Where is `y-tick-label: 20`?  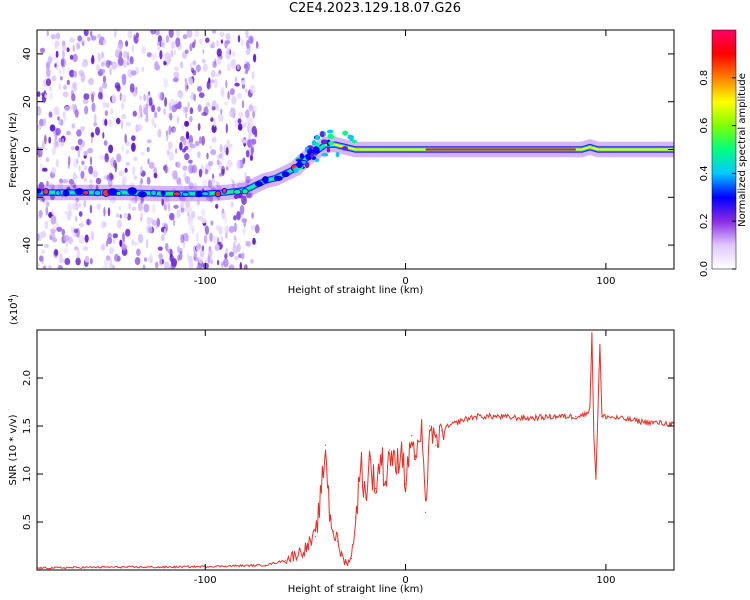
y-tick-label: 20 is located at coordinates (27, 101).